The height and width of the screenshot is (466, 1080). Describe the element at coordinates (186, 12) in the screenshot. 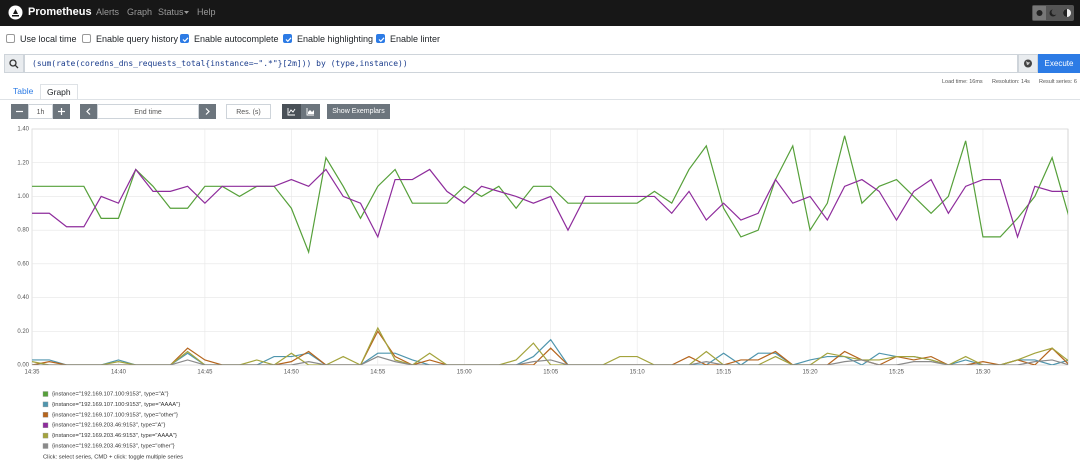

I see `dropdown-caret` at that location.